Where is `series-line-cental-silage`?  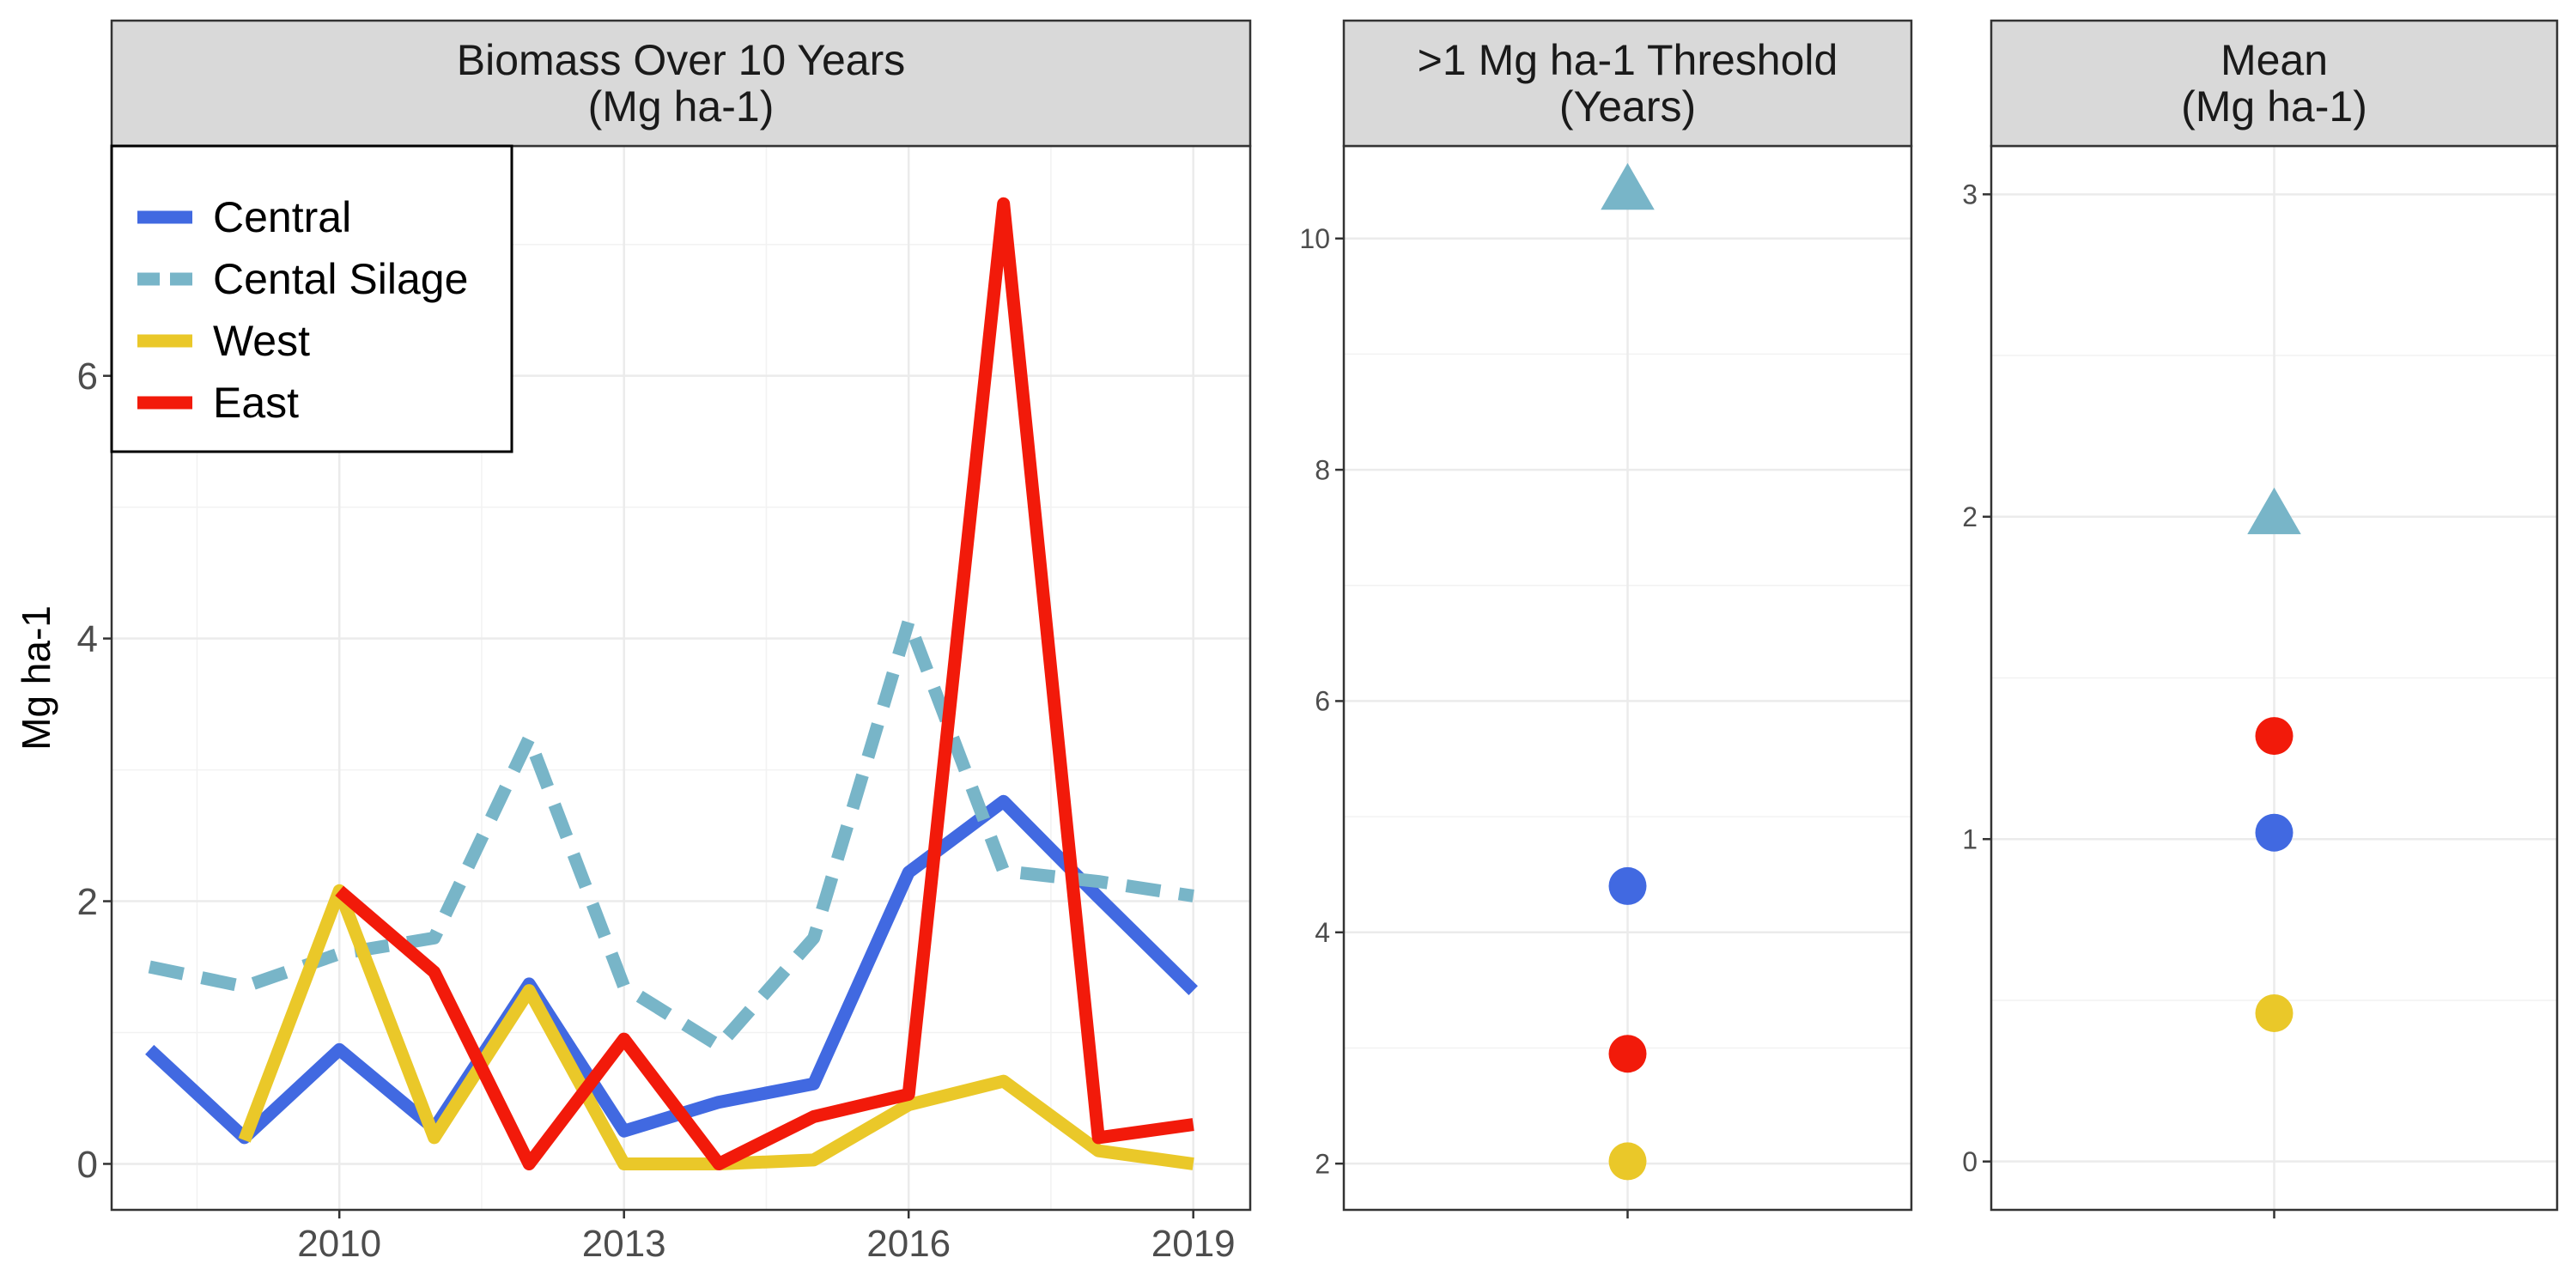
series-line-cental-silage is located at coordinates (671, 834).